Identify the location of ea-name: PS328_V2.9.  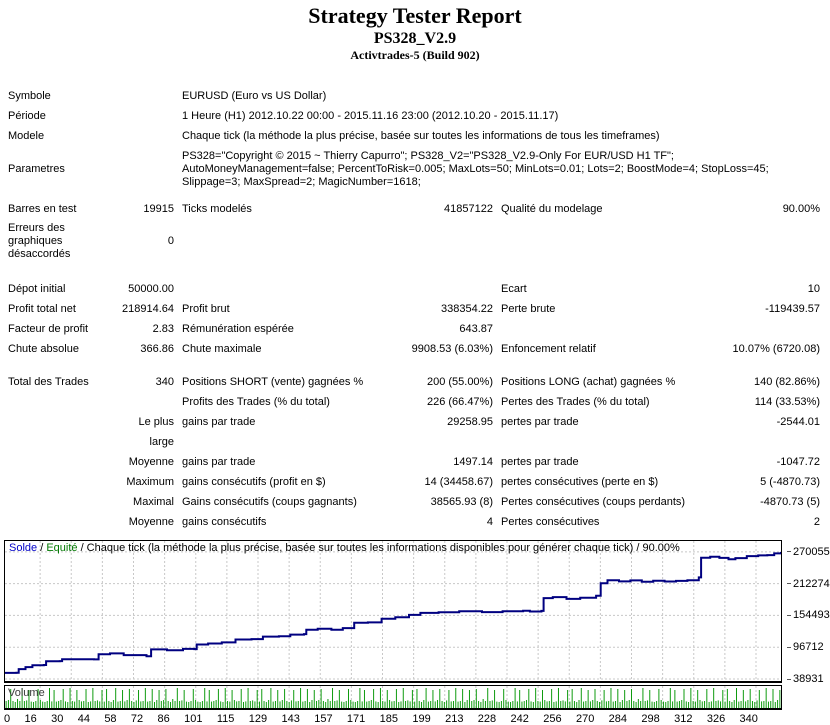
(415, 38).